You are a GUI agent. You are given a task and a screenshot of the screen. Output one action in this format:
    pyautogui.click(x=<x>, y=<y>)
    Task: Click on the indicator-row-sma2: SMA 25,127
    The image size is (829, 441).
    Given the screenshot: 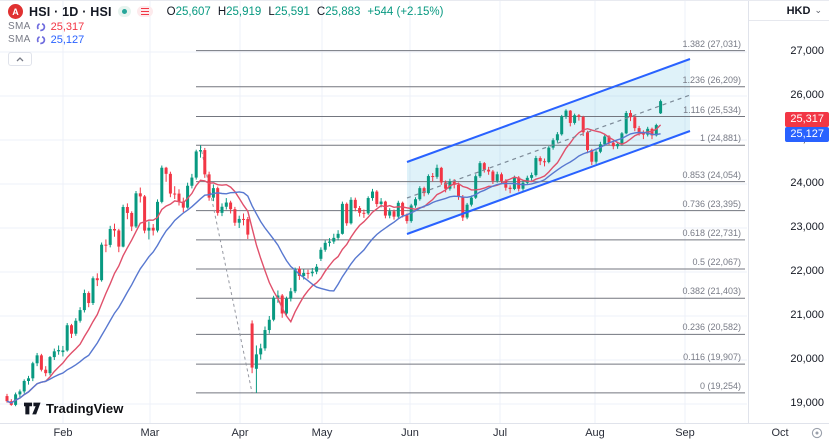 What is the action you would take?
    pyautogui.click(x=226, y=39)
    